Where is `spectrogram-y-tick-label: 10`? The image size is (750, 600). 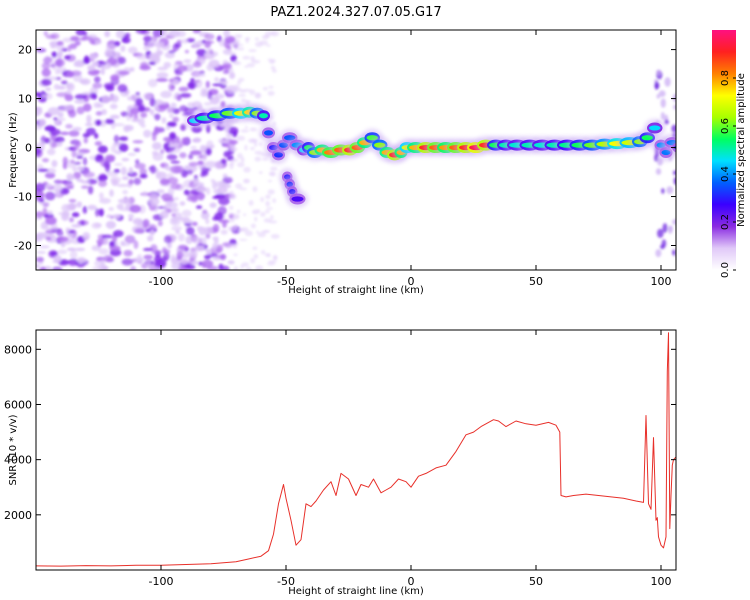 spectrogram-y-tick-label: 10 is located at coordinates (25, 99).